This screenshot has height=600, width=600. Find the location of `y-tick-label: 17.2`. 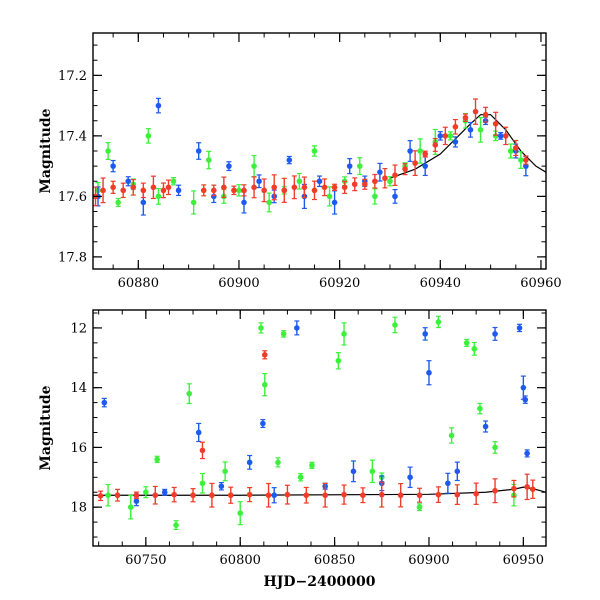

y-tick-label: 17.2 is located at coordinates (72, 76).